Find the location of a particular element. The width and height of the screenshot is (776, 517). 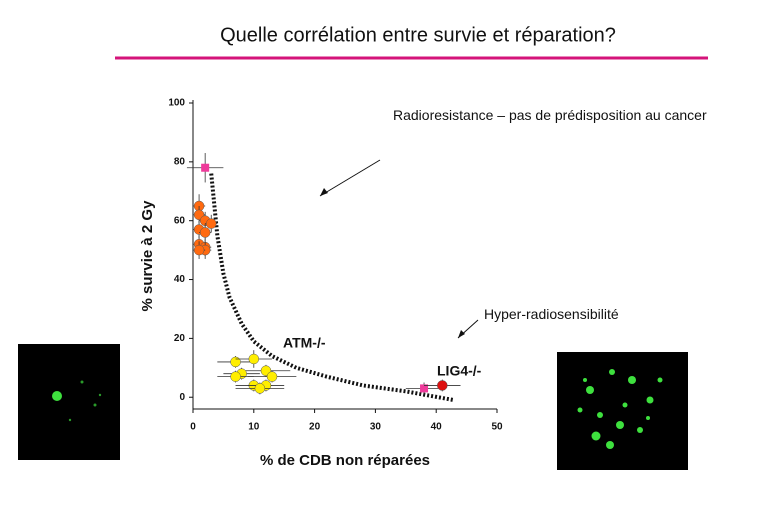

y-tick-label: 40 is located at coordinates (180, 279).